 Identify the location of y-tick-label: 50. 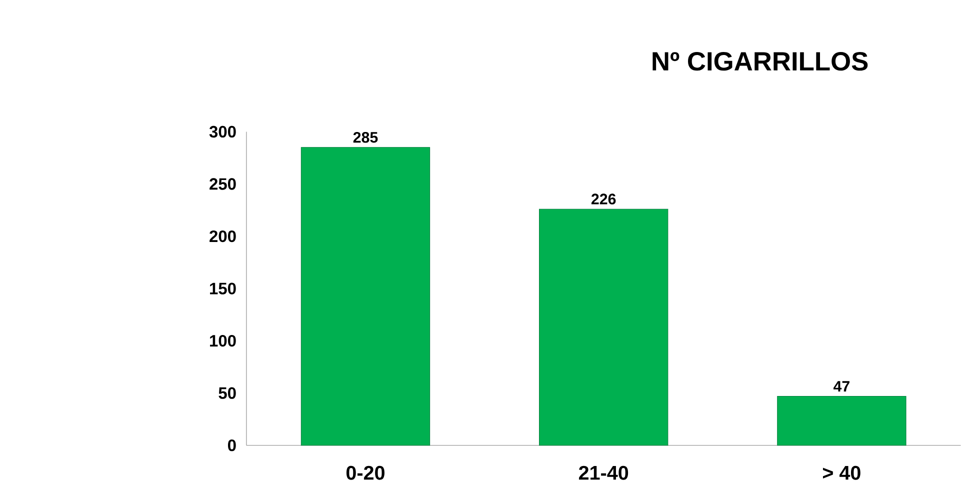
(227, 393).